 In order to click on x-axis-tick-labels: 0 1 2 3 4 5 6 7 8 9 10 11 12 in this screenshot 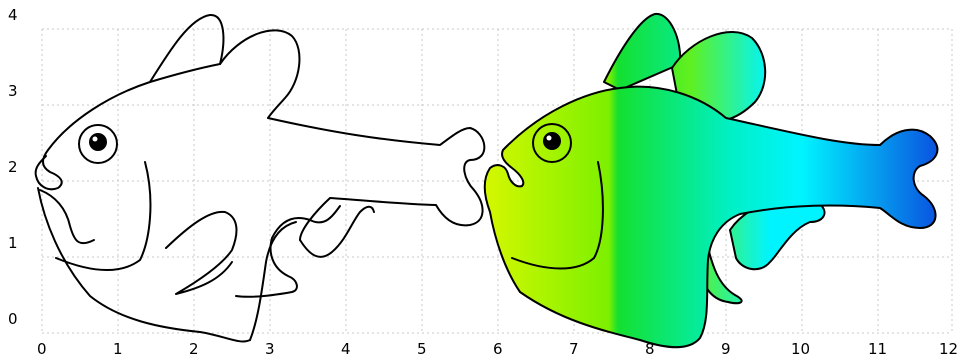, I will do `click(497, 349)`.